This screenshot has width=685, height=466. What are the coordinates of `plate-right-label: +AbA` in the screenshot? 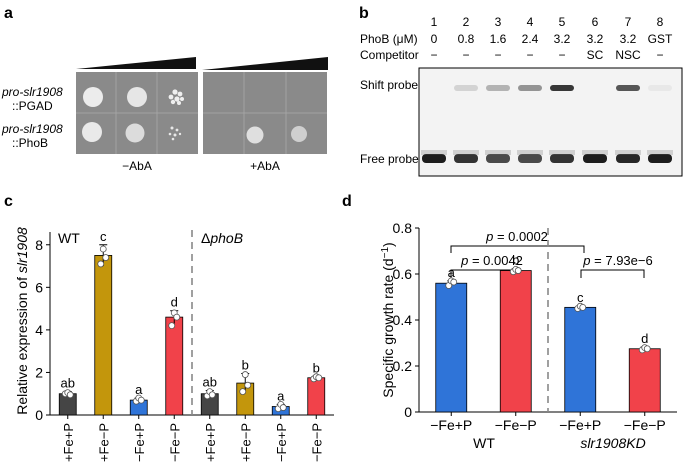 It's located at (265, 166).